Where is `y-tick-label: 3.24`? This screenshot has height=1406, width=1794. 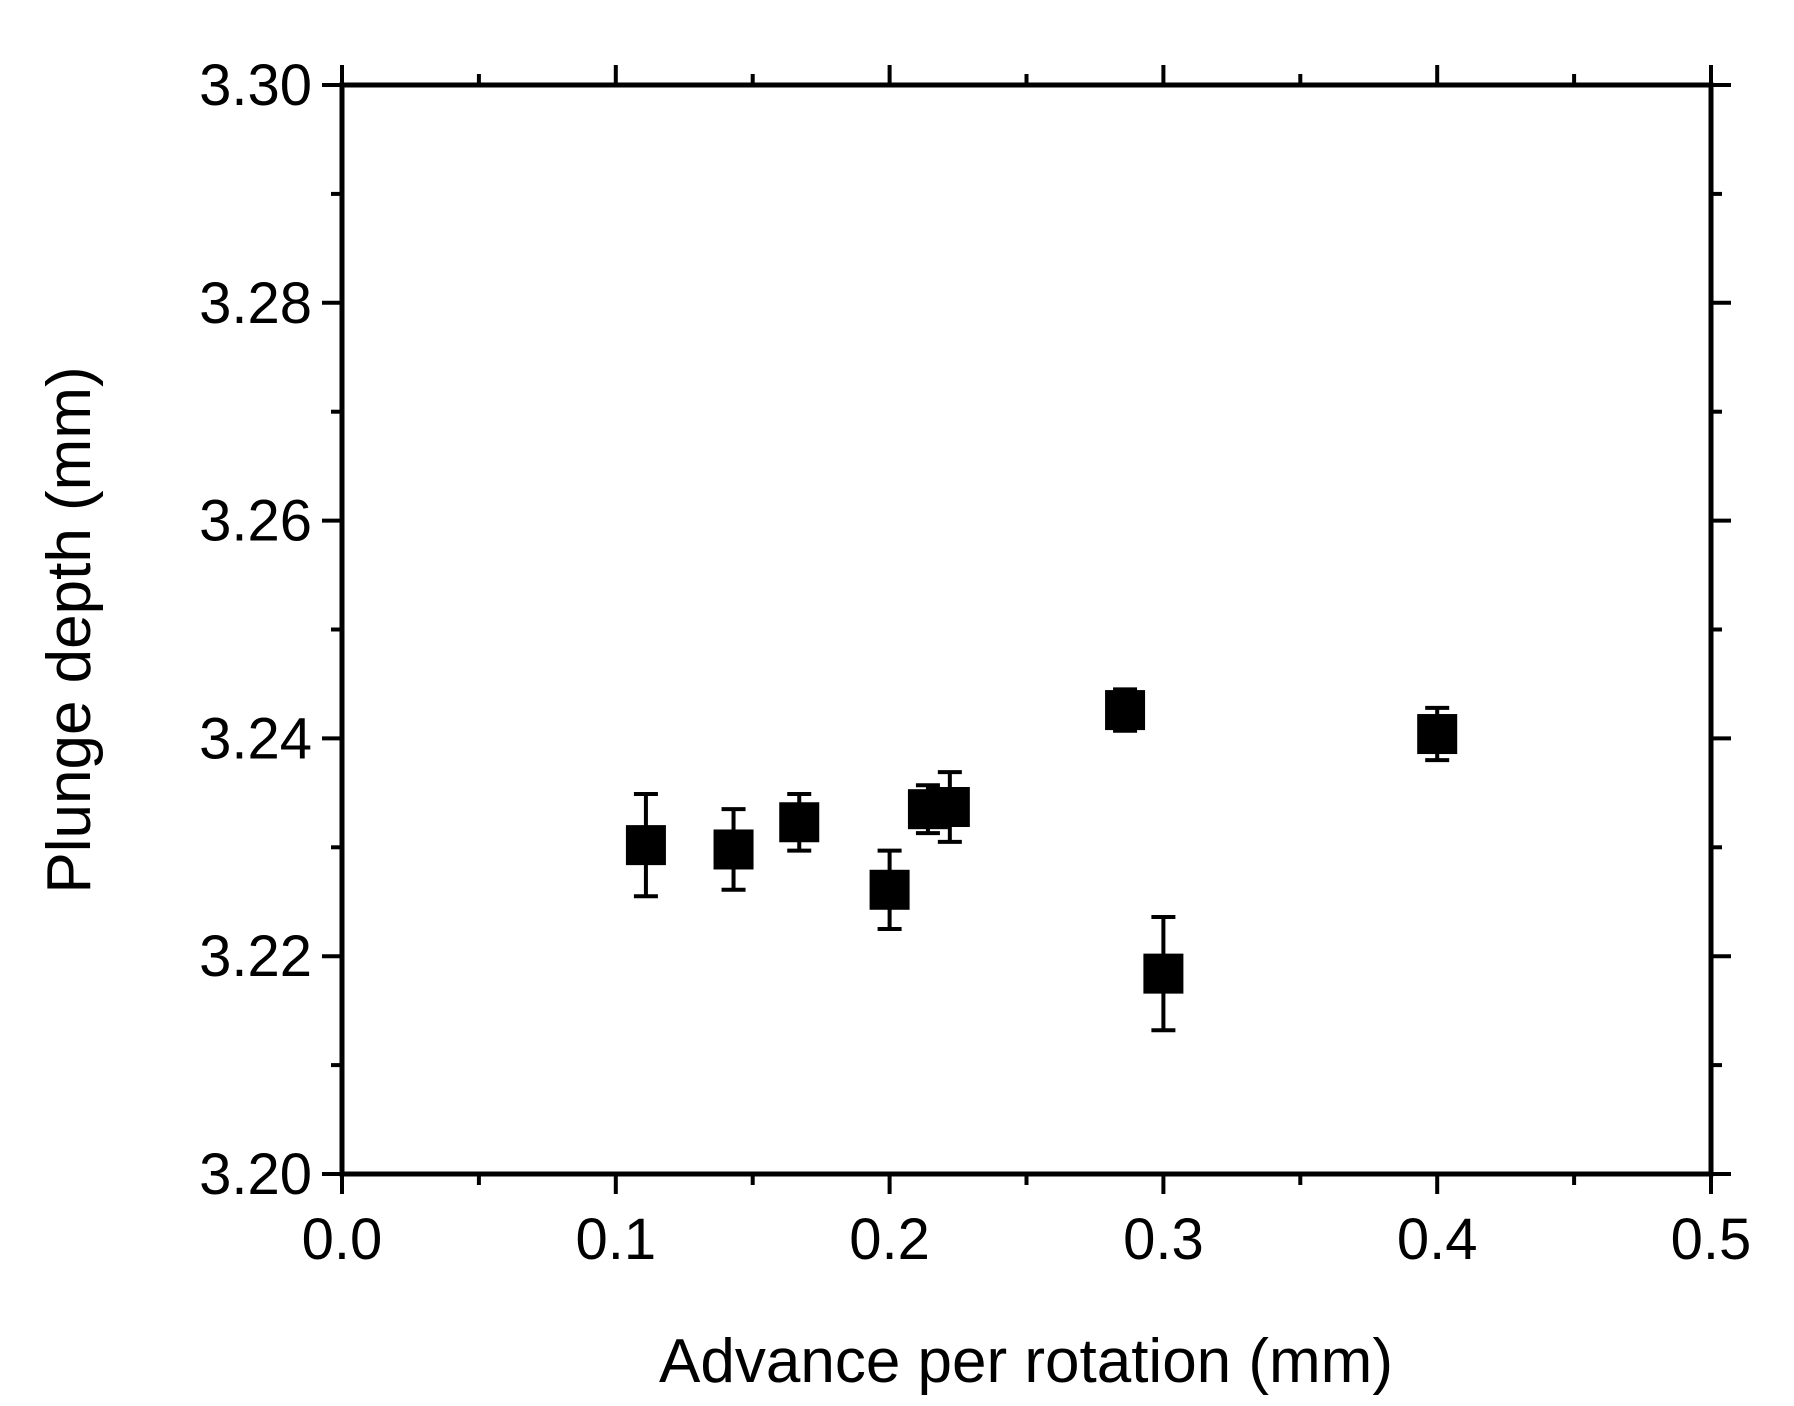
y-tick-label: 3.24 is located at coordinates (255, 738).